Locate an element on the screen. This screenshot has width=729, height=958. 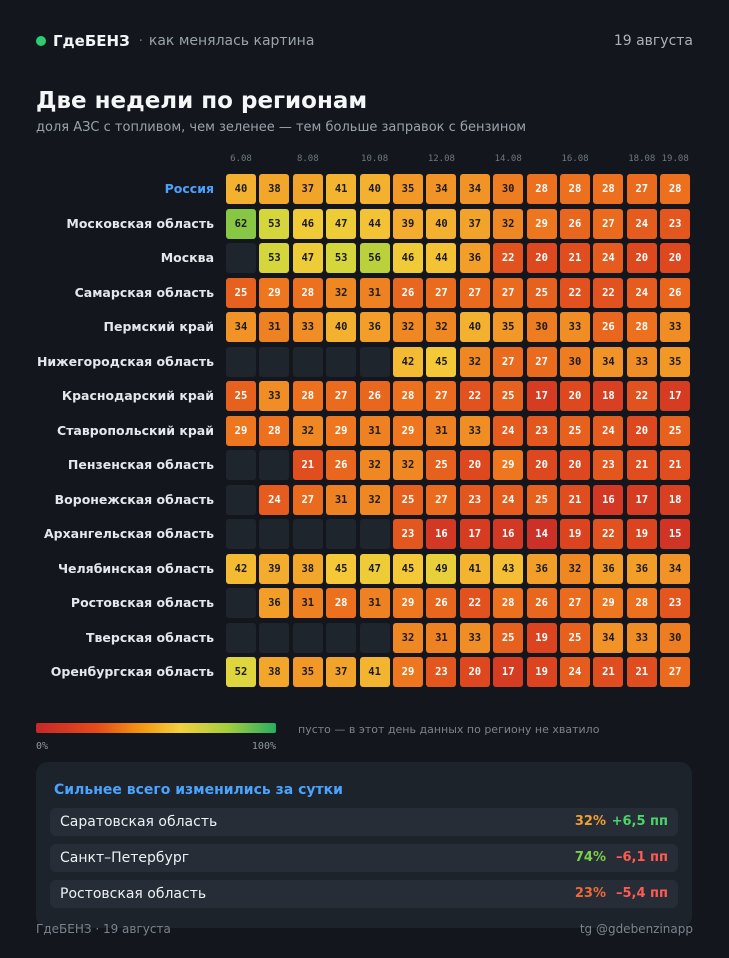
heatmap-cell: 15 is located at coordinates (675, 534).